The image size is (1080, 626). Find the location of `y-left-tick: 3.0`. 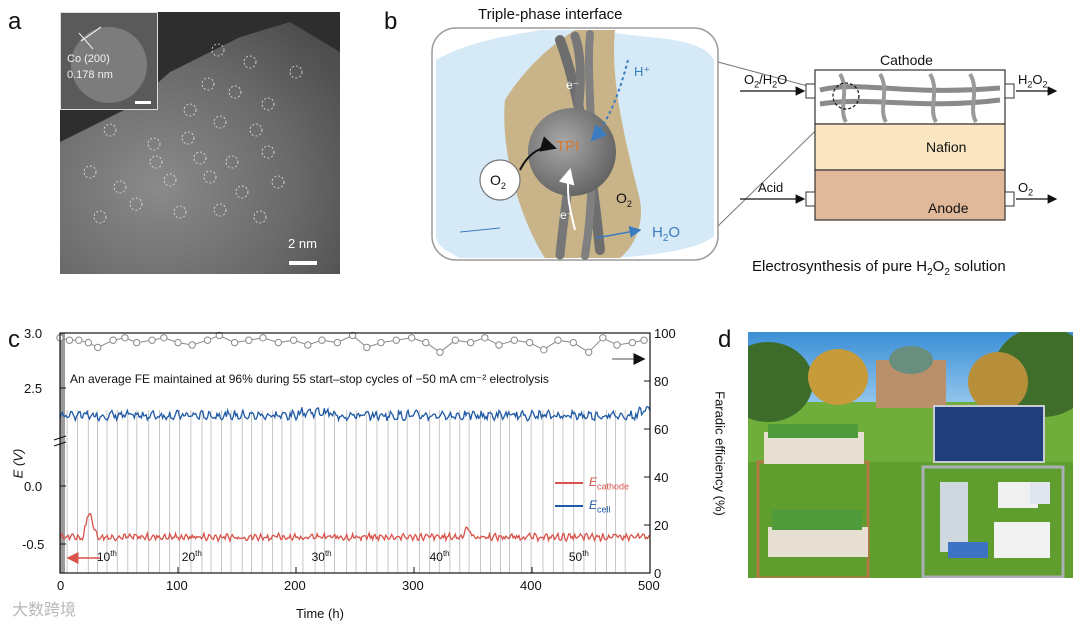

y-left-tick: 3.0 is located at coordinates (33, 333).